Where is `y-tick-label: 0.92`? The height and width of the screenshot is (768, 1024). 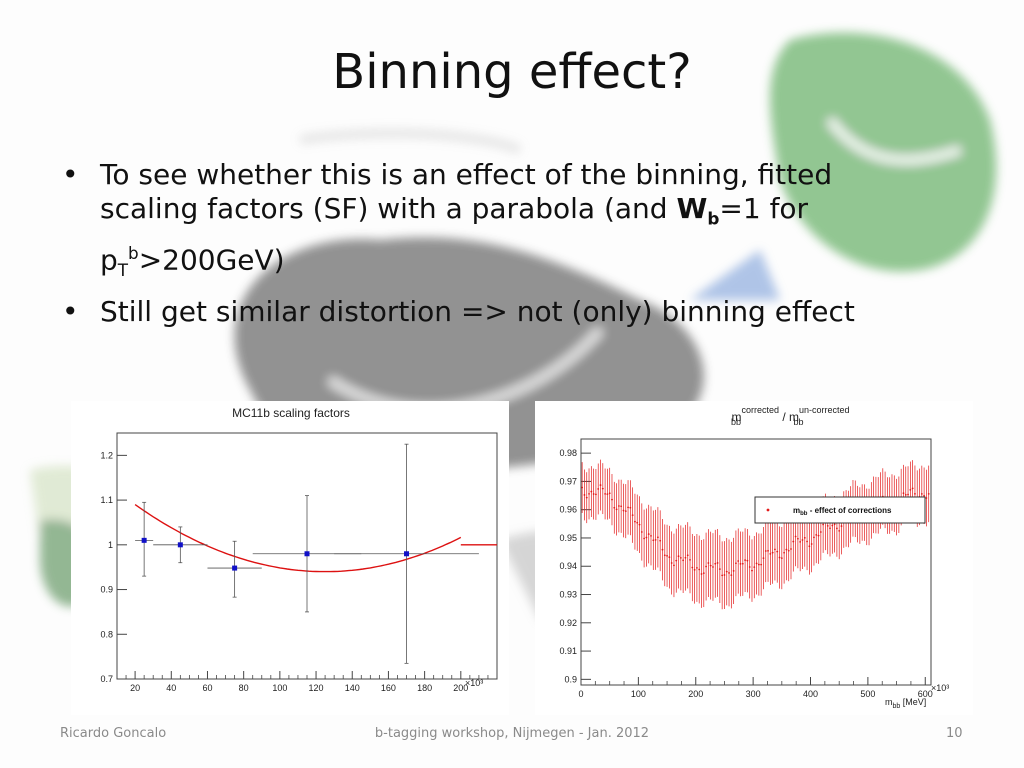
y-tick-label: 0.92 is located at coordinates (568, 623).